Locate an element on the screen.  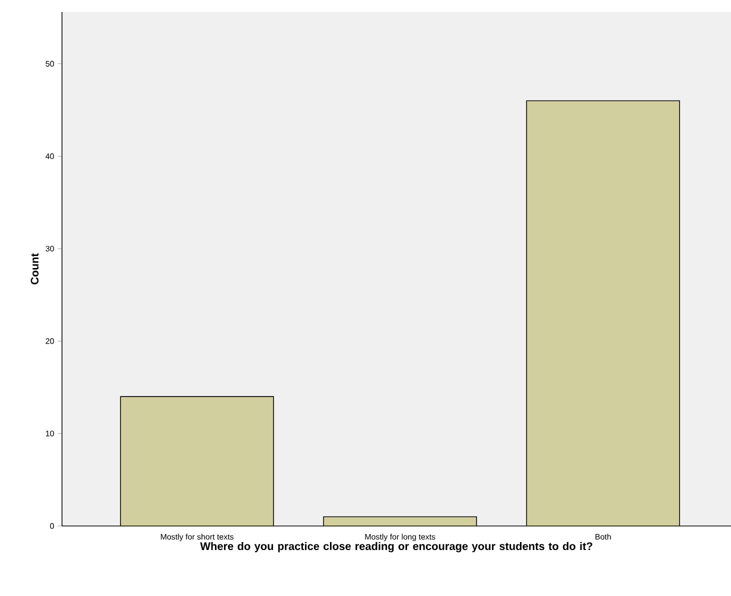
y-axis-title: Count is located at coordinates (34, 268).